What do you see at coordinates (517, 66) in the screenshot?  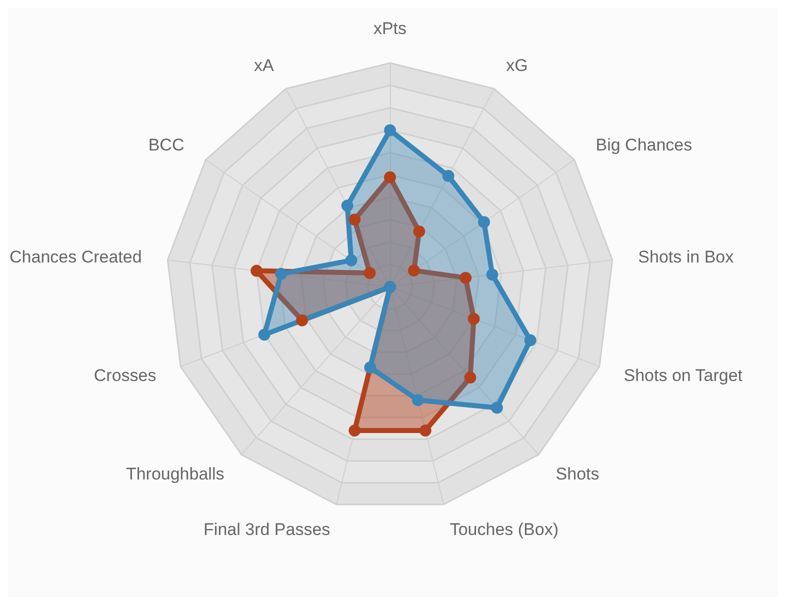 I see `spoke-label: xG` at bounding box center [517, 66].